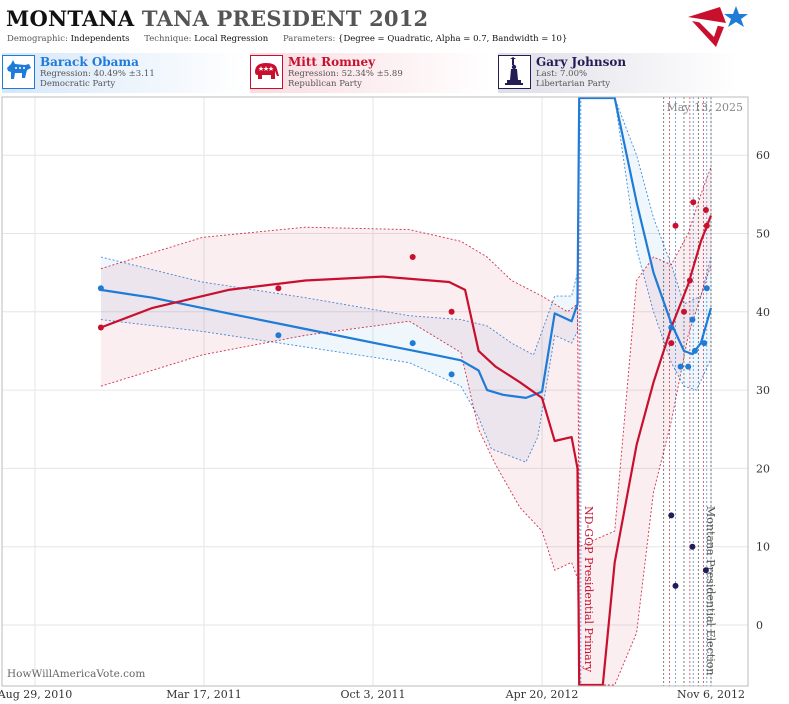 The image size is (789, 704). Describe the element at coordinates (711, 694) in the screenshot. I see `x-tick-label: Nov 6, 2012` at that location.